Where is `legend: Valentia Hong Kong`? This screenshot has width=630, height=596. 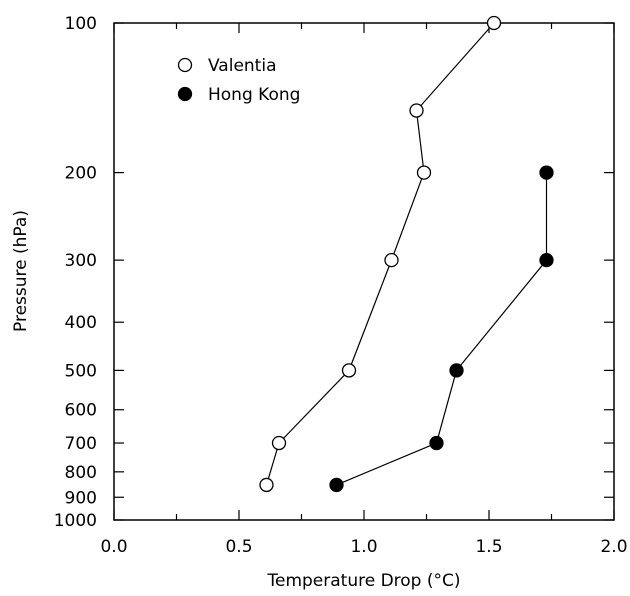 legend: Valentia Hong Kong is located at coordinates (238, 80).